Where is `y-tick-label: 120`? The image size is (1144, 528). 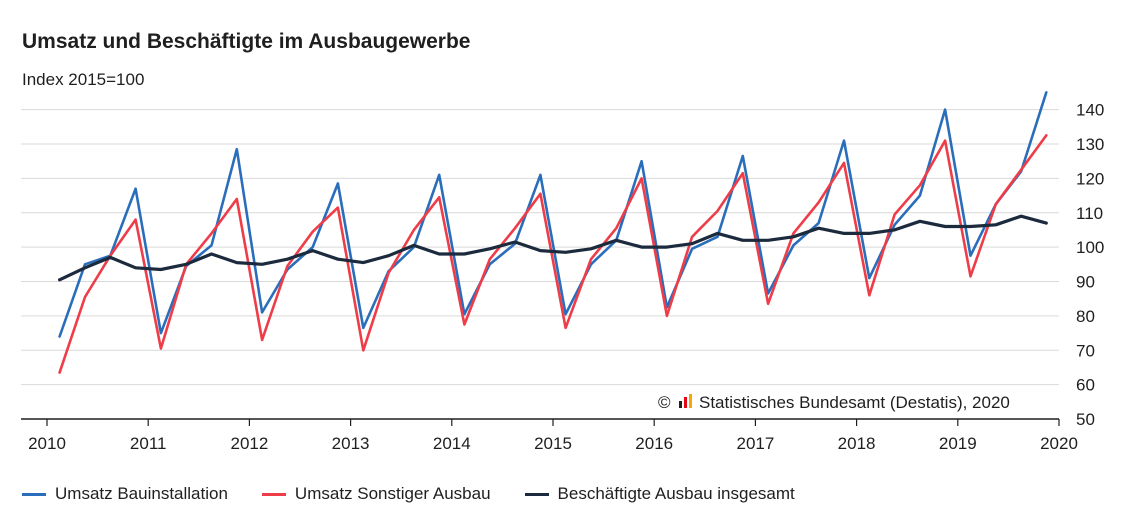 y-tick-label: 120 is located at coordinates (1090, 178).